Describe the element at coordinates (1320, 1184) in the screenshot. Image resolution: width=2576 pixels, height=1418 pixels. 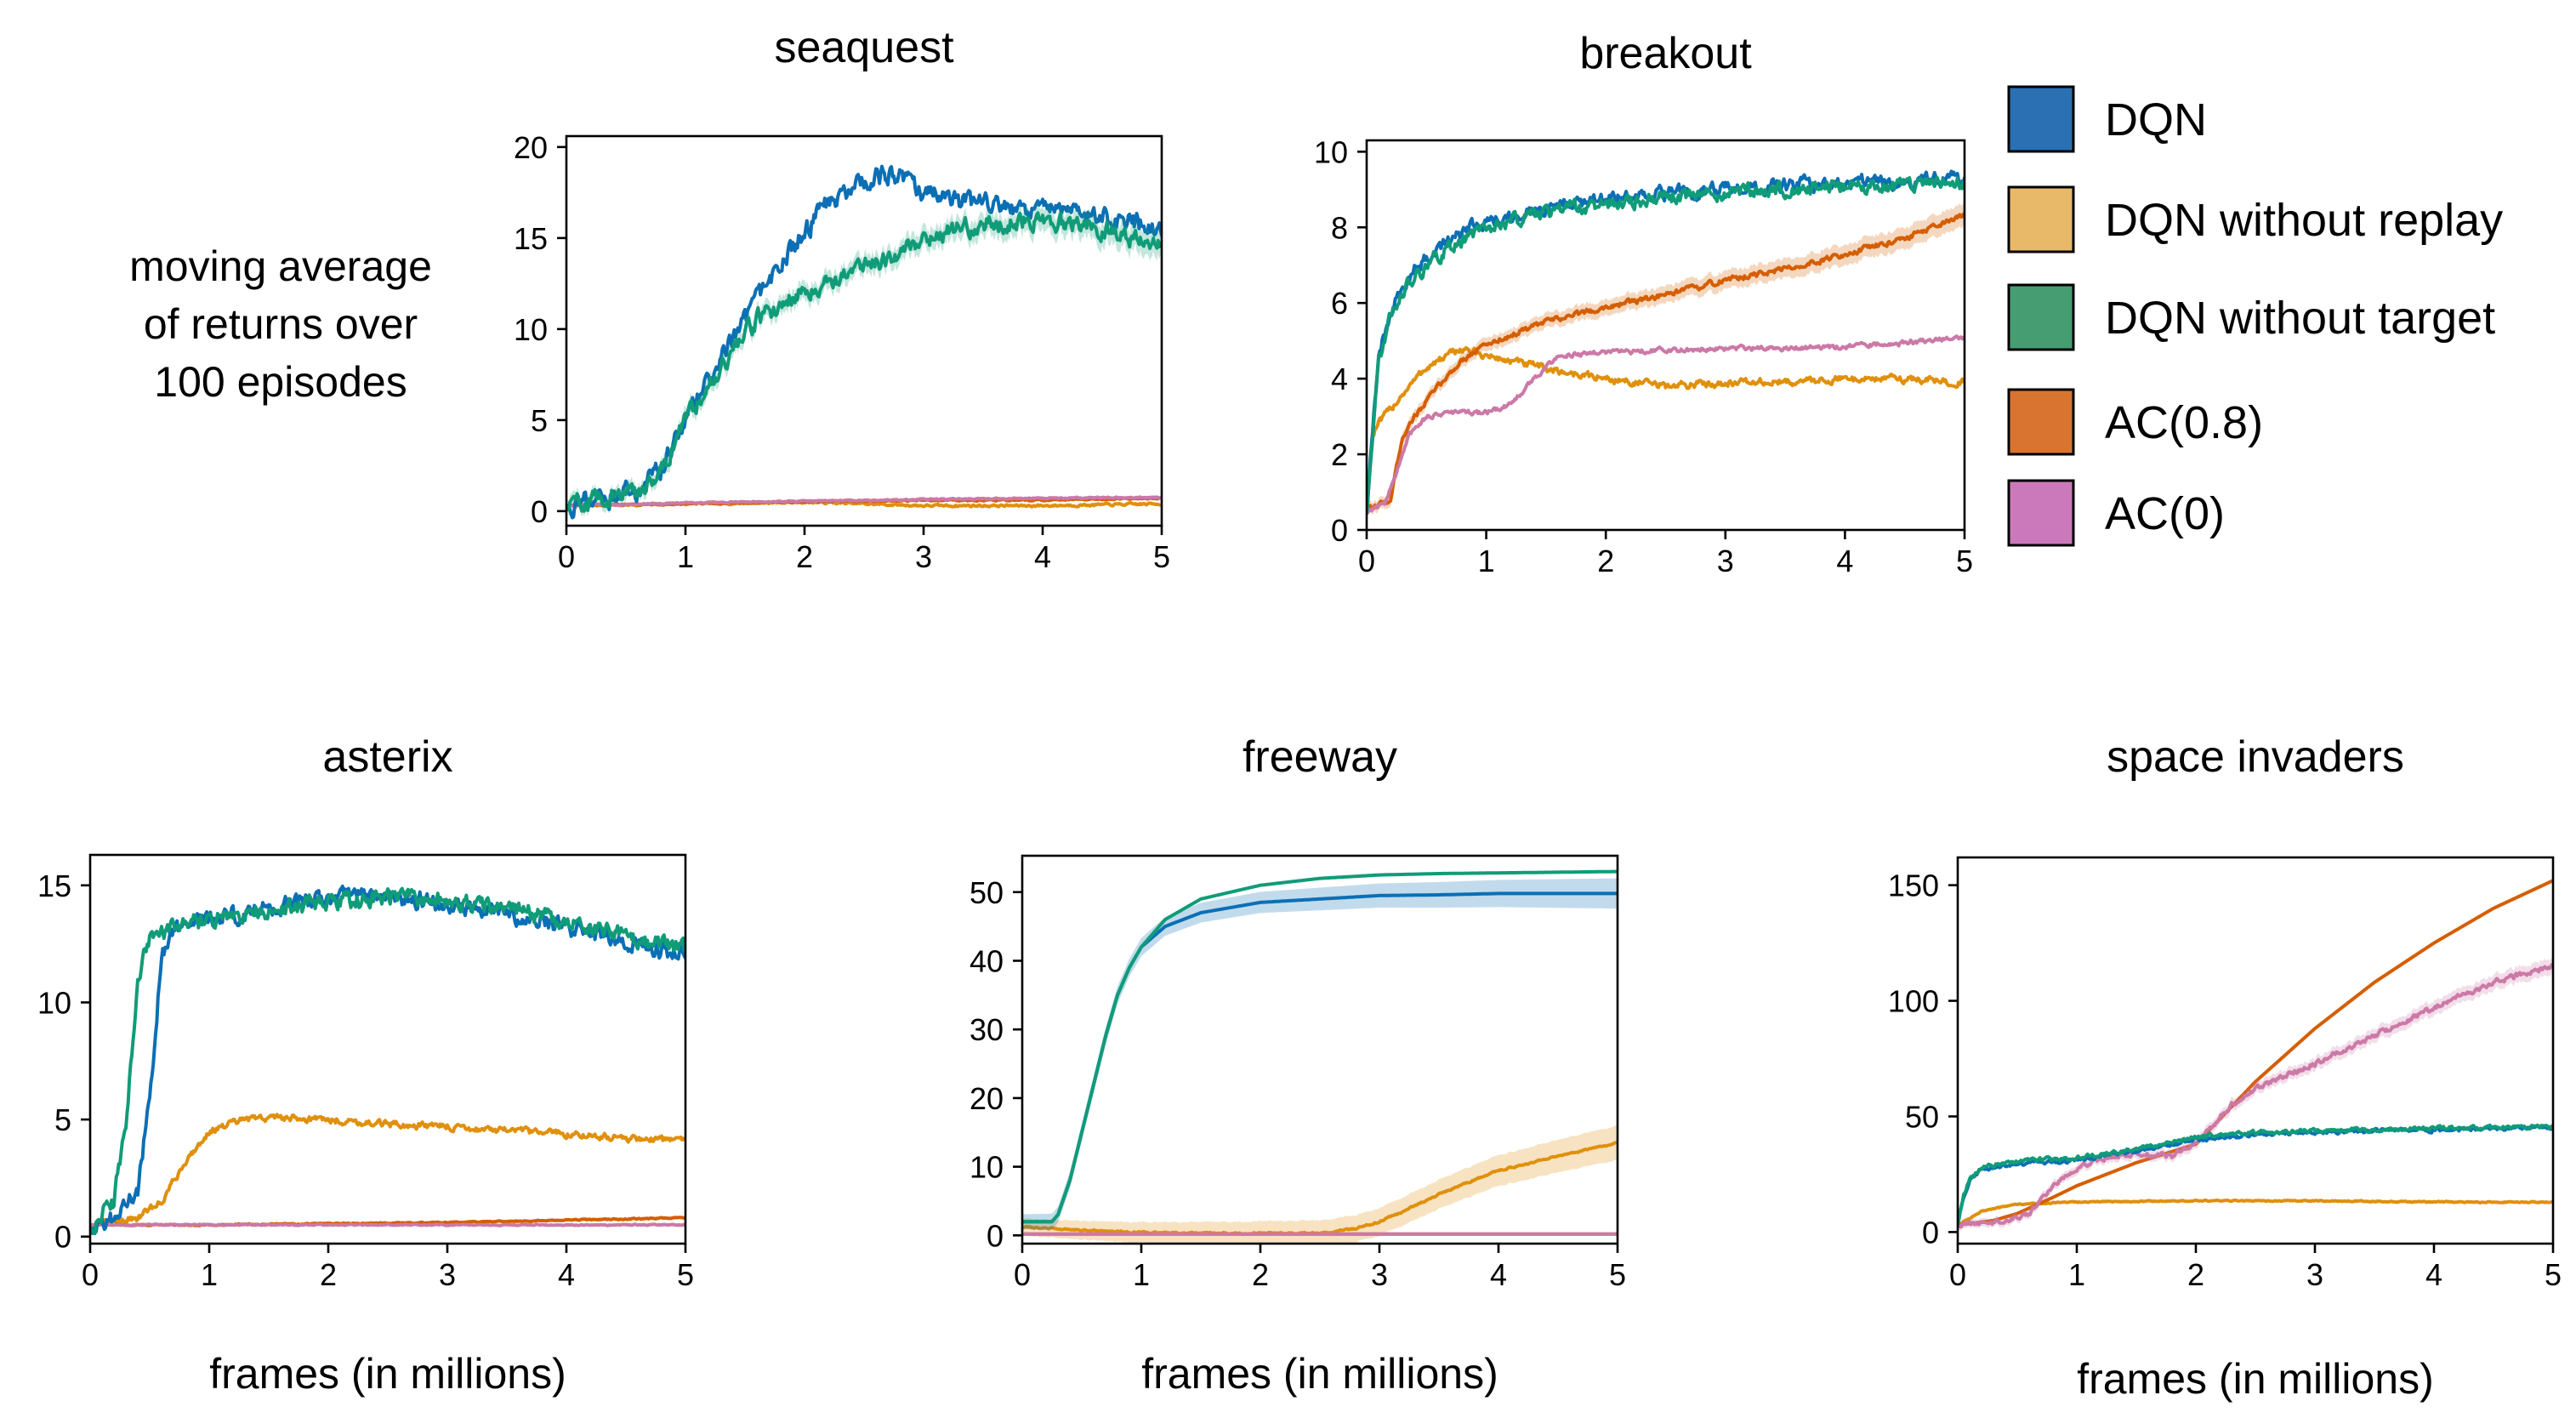
I see `band-dqn-without-replay` at that location.